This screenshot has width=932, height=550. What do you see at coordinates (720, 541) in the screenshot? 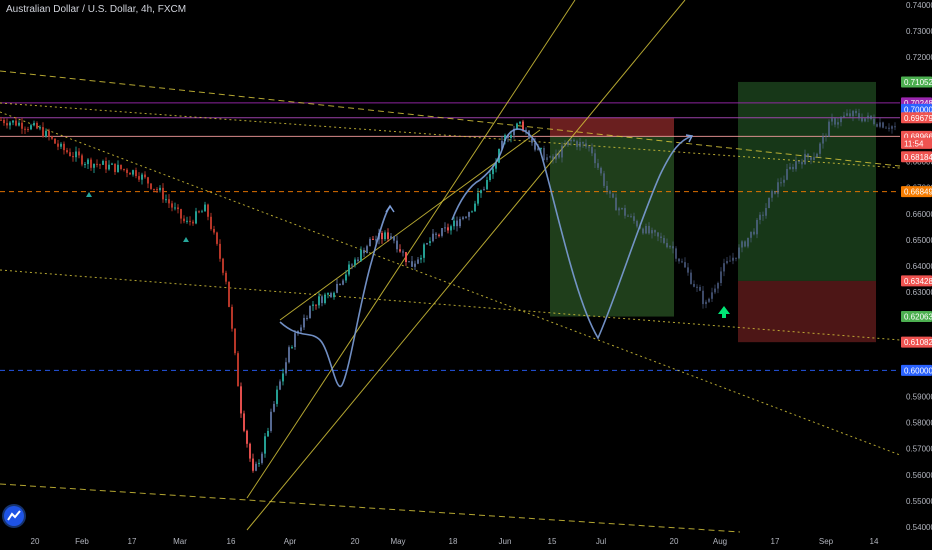
I see `time-tick: Aug` at bounding box center [720, 541].